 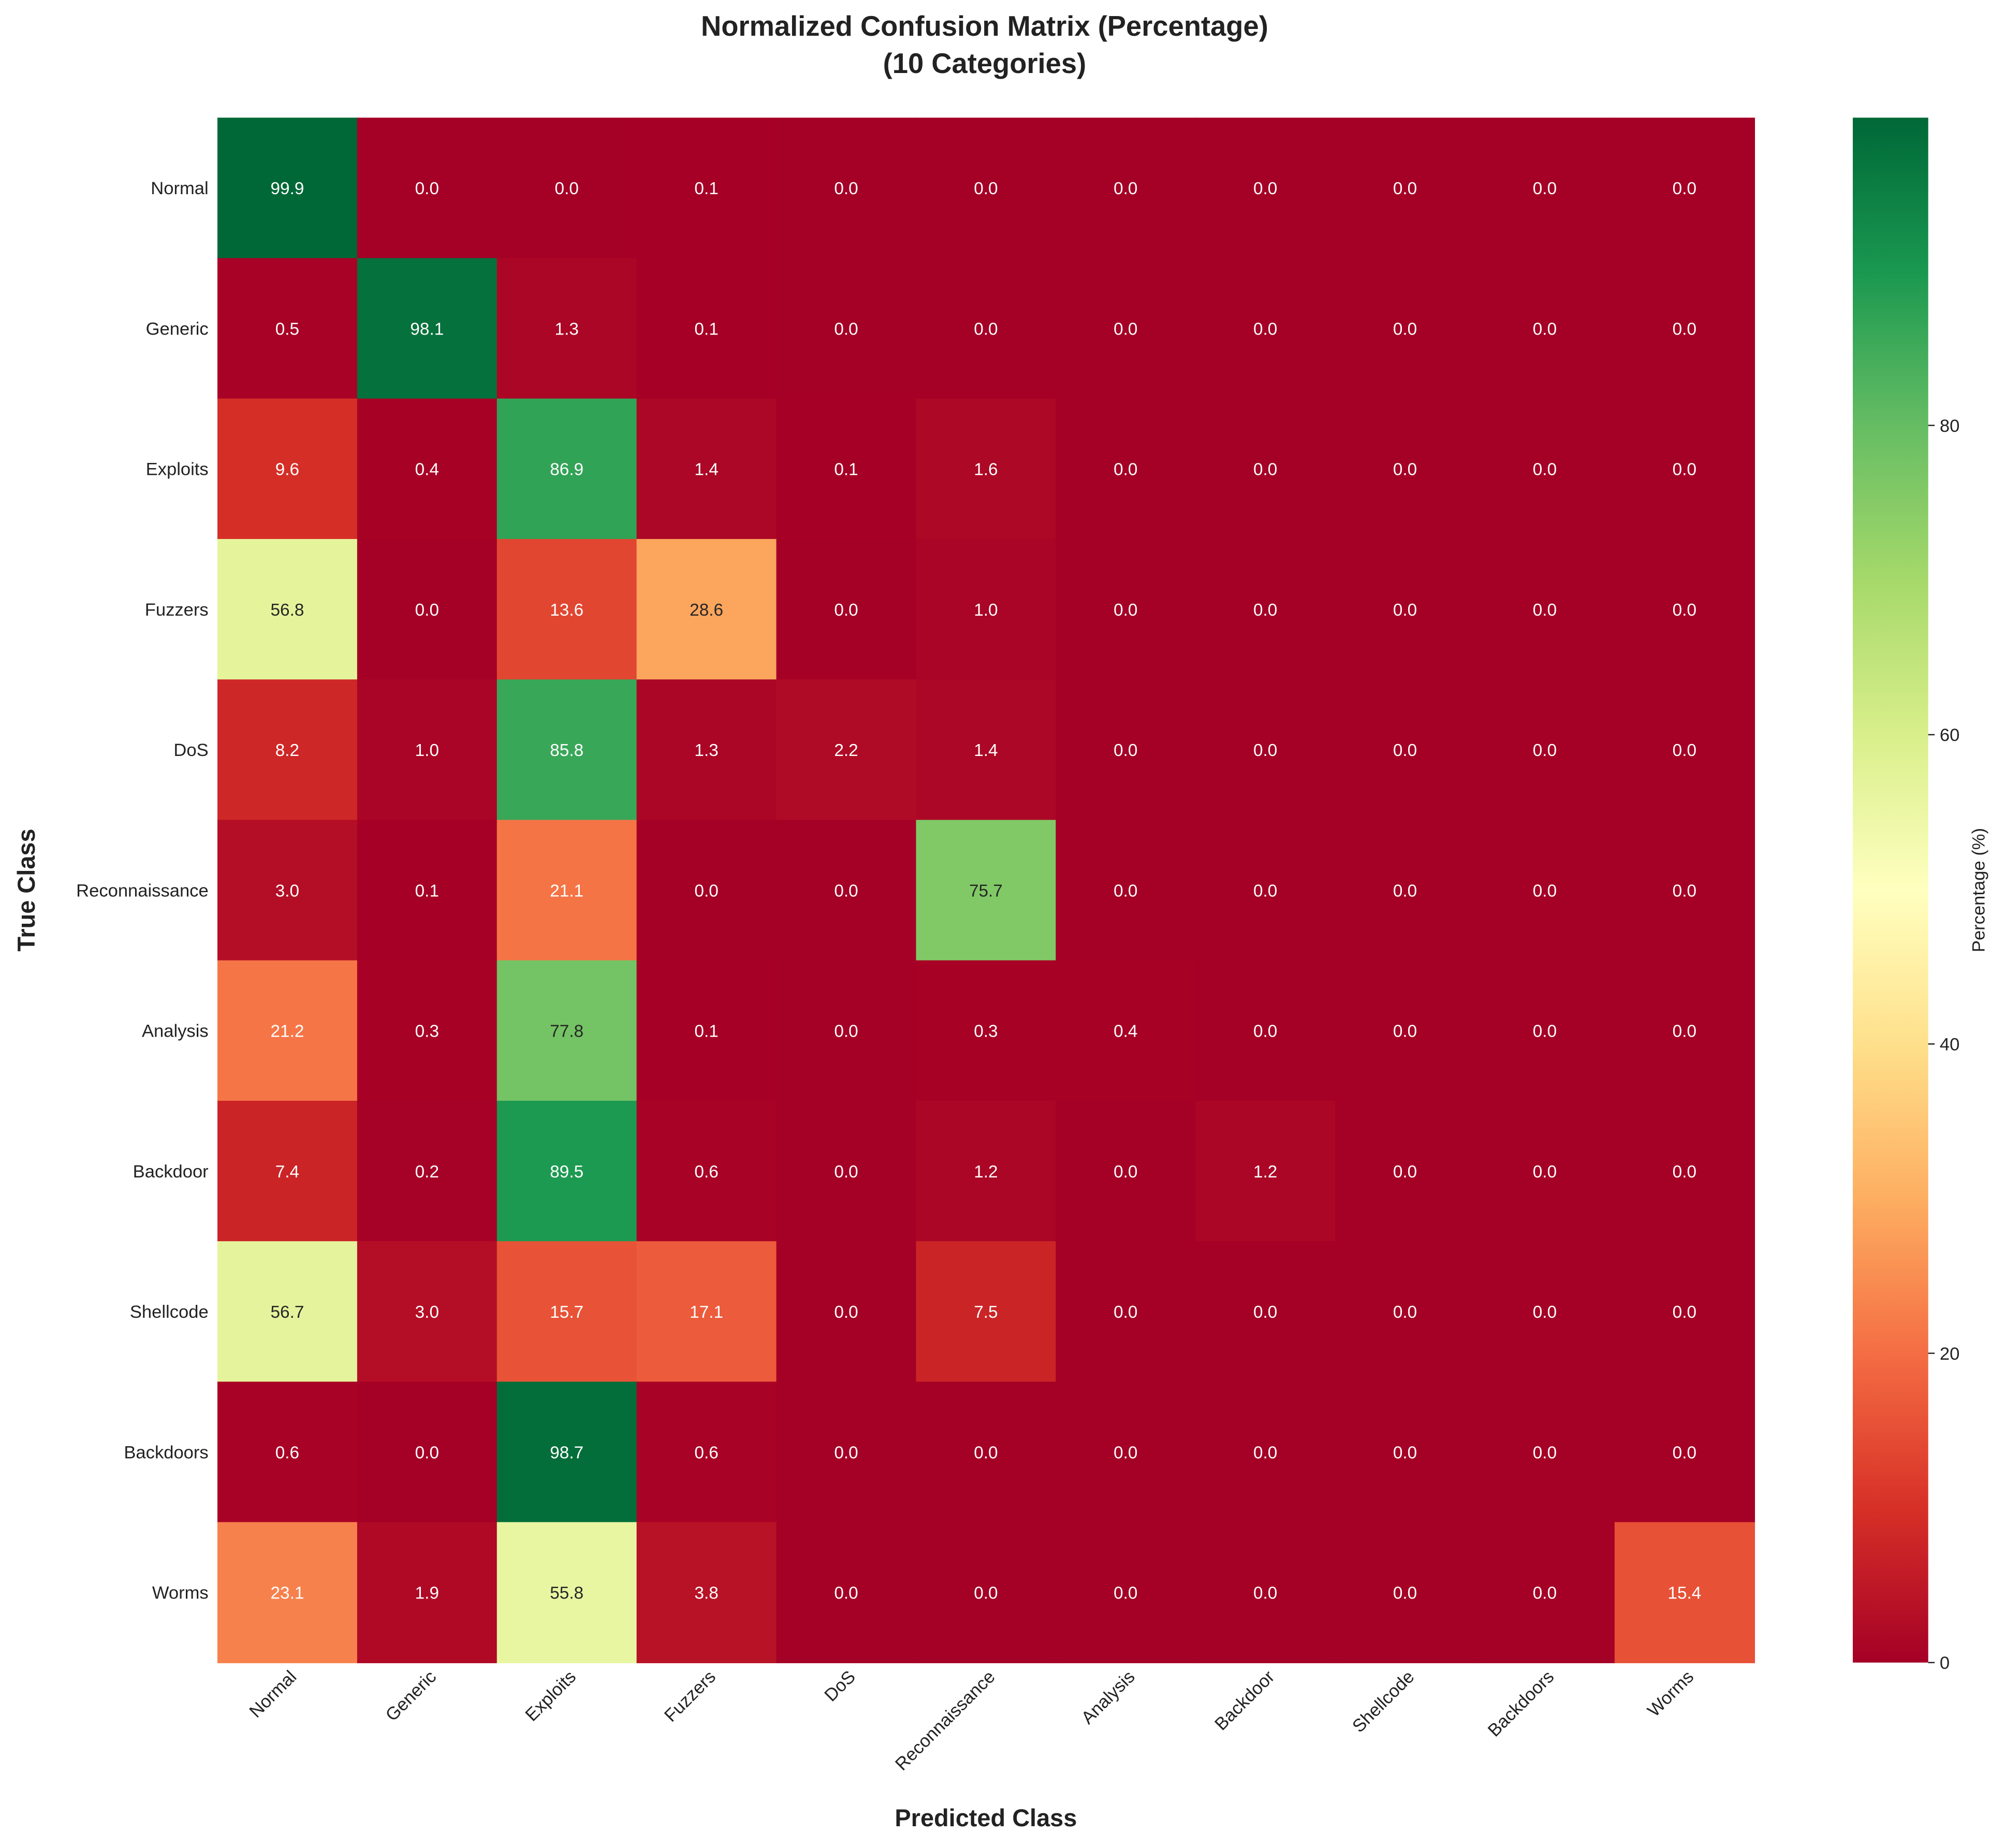 I want to click on cell-value-label: 0.4, so click(x=427, y=470).